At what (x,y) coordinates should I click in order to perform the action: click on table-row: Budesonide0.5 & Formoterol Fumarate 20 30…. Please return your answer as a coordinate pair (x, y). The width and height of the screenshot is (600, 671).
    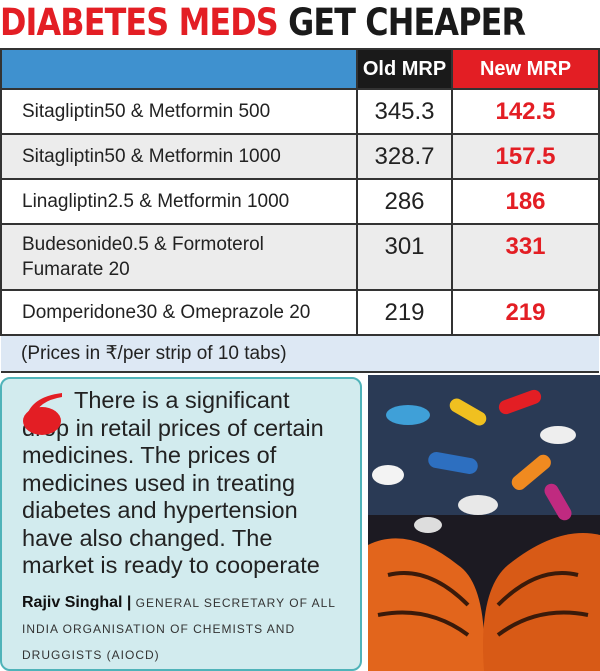
    Looking at the image, I should click on (300, 257).